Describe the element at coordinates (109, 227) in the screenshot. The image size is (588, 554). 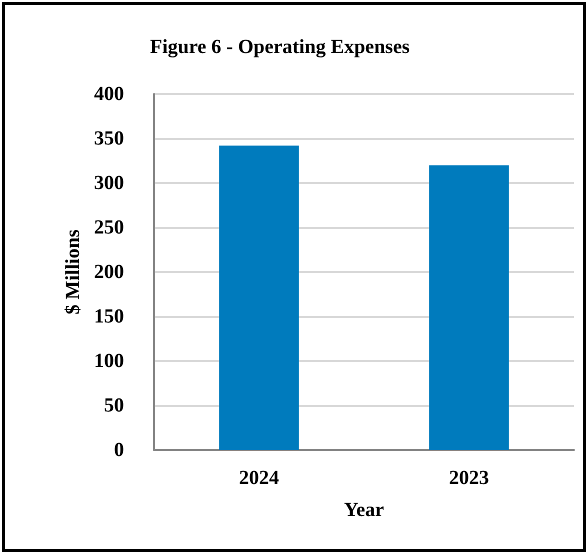
I see `y-tick-label: 250` at that location.